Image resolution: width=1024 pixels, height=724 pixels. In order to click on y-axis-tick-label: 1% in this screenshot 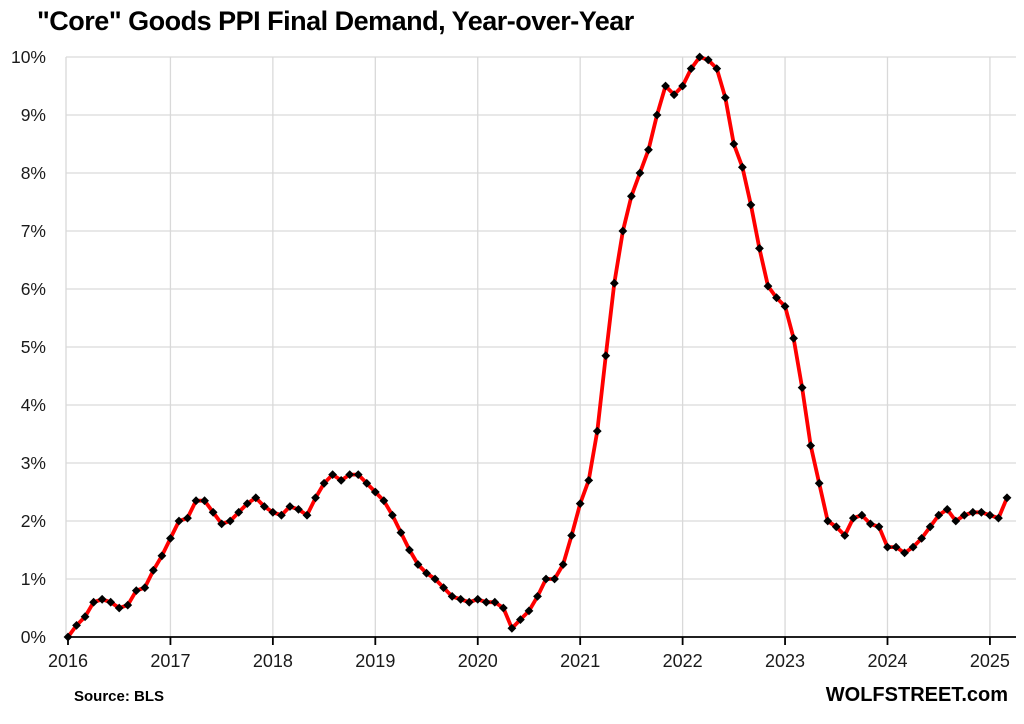, I will do `click(33, 579)`.